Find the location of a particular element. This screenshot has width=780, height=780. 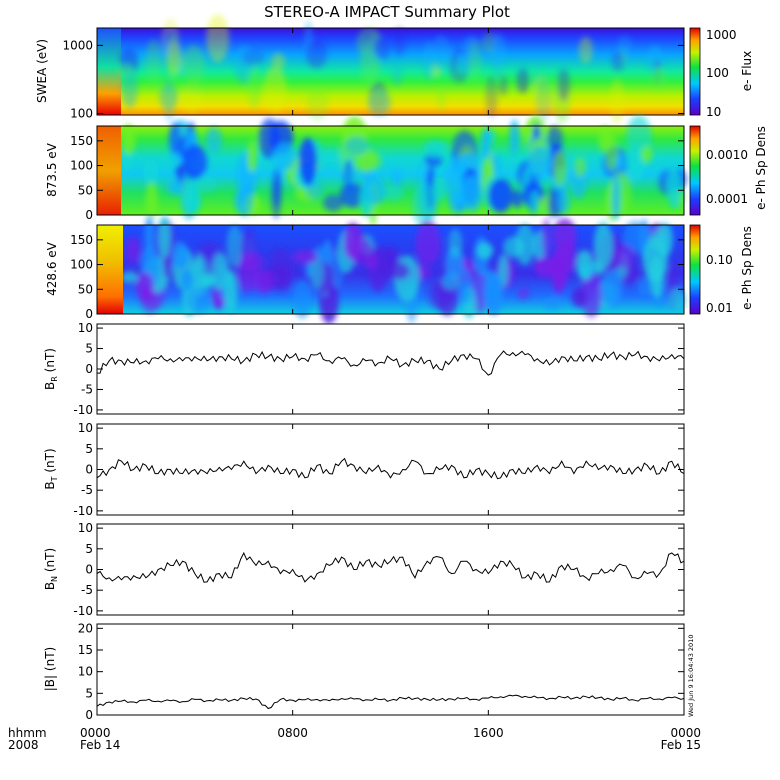

swea-panel: 100 1000 SWEA (eV) 1000 100 10 e- Flux is located at coordinates (394, 69).